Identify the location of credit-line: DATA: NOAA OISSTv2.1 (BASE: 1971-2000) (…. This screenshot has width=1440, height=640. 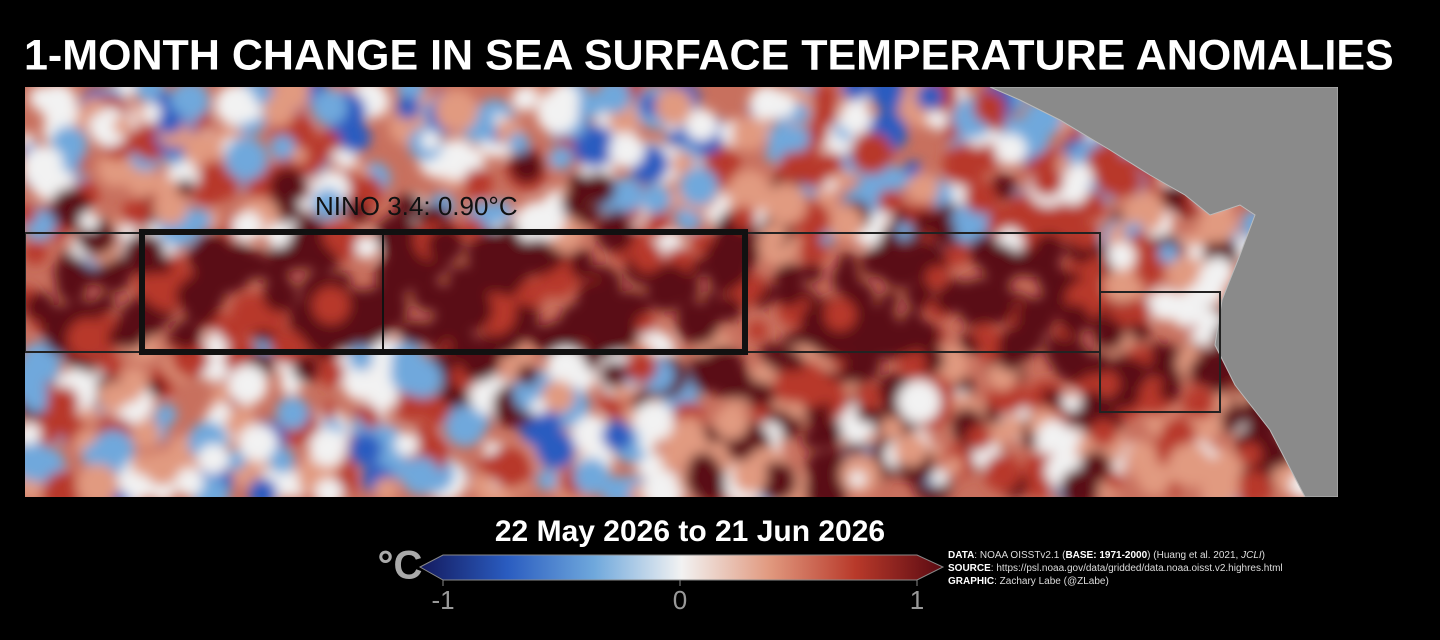
(1106, 555).